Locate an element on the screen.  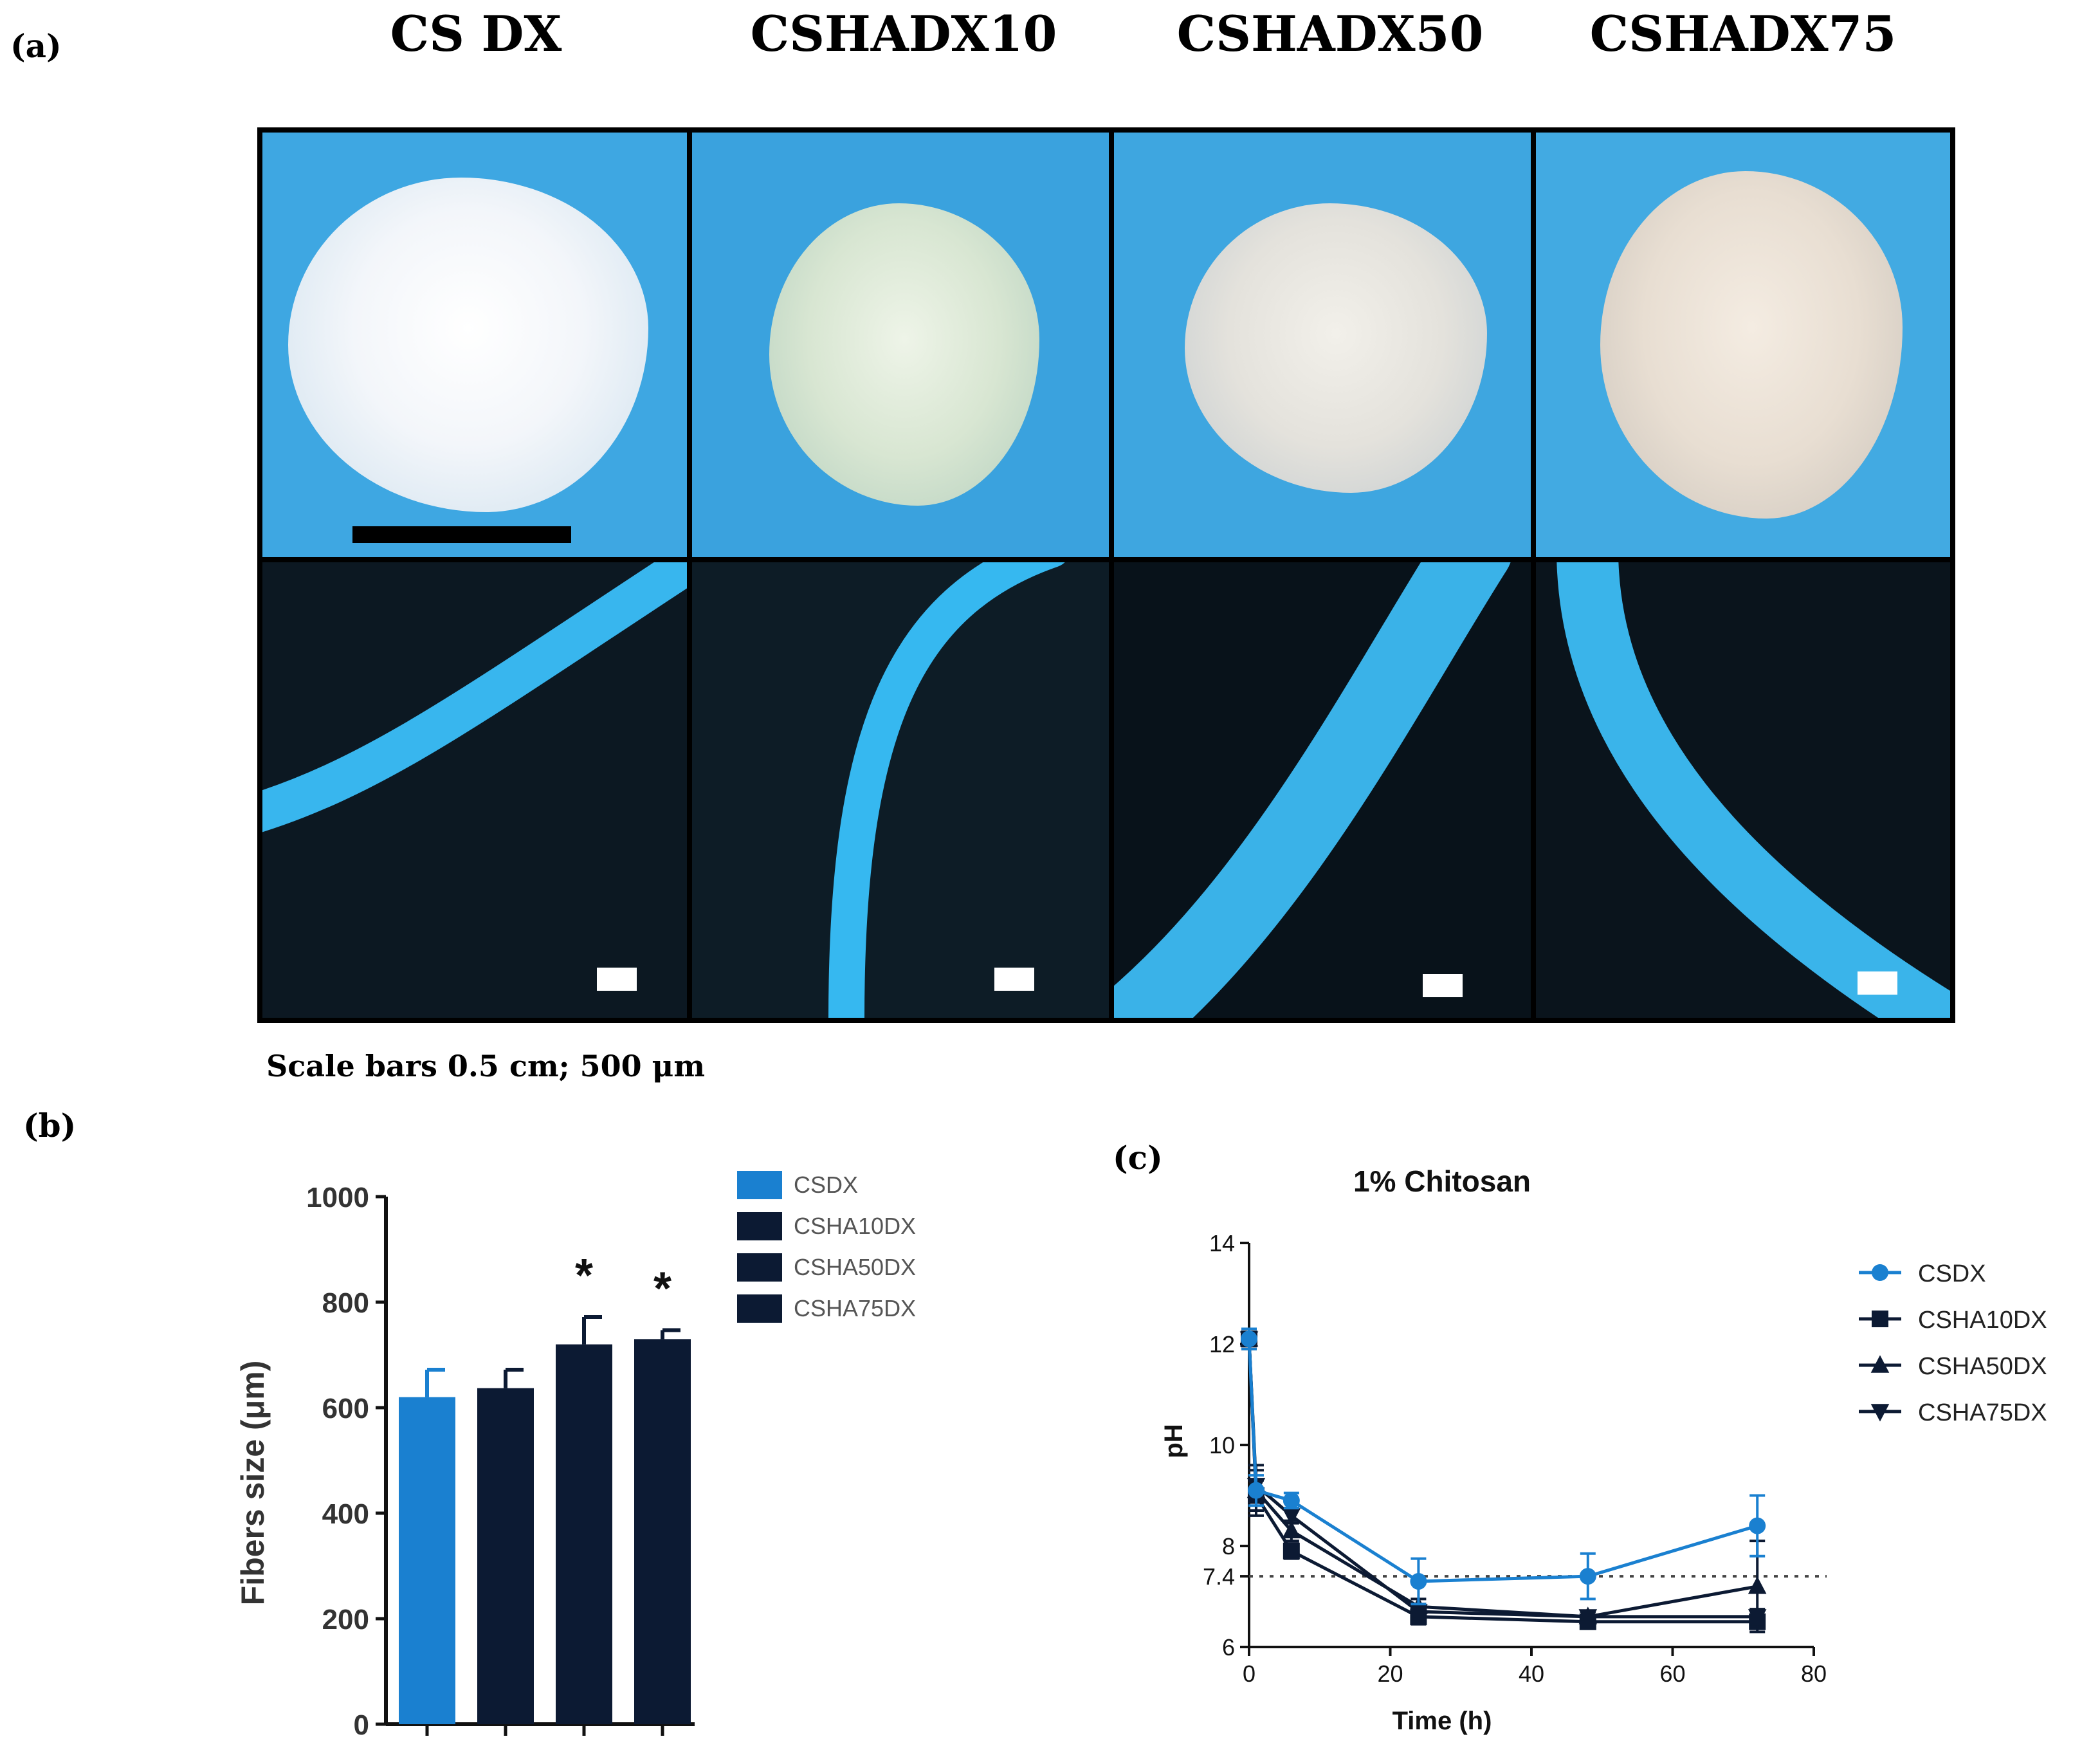
photo-cshadx50-fiber is located at coordinates (1323, 790).